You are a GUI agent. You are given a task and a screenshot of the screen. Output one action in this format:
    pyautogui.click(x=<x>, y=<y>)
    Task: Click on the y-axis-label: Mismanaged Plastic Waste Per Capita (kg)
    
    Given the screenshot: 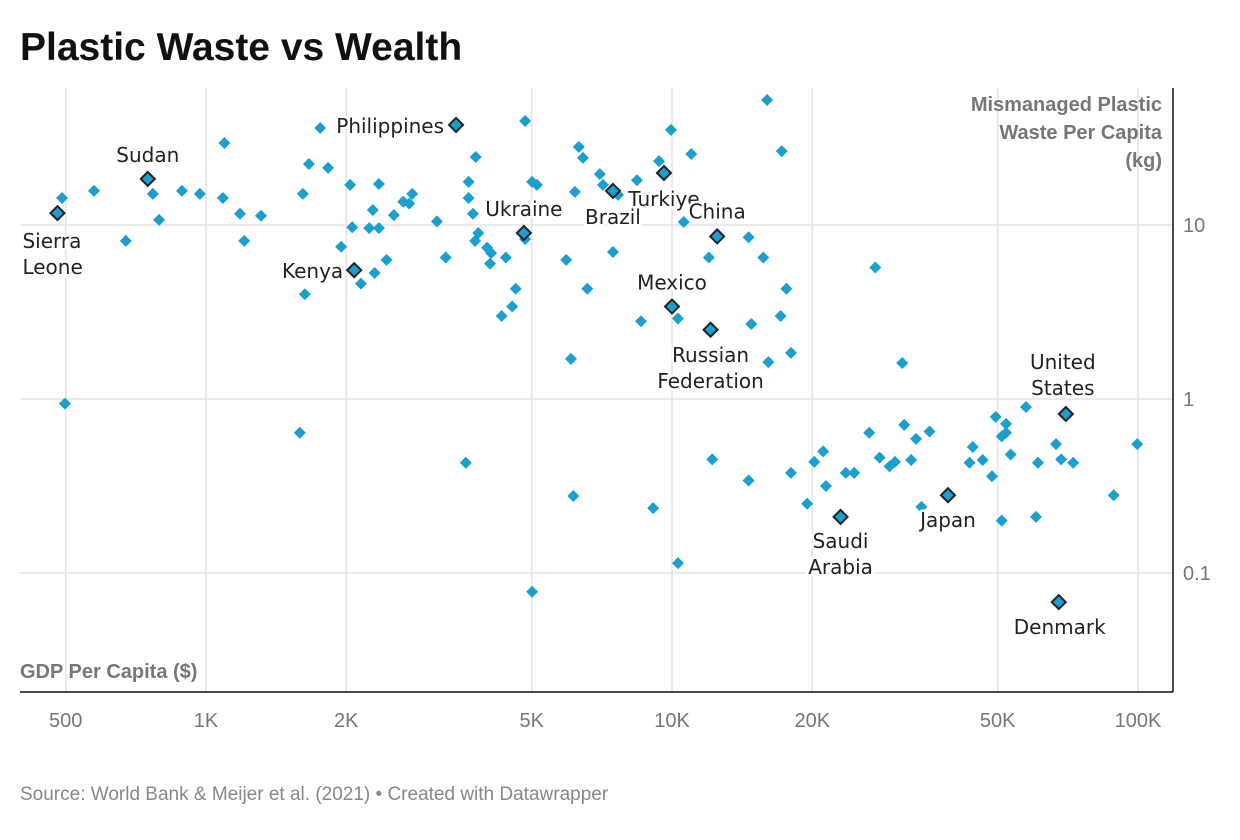 What is the action you would take?
    pyautogui.click(x=1067, y=133)
    